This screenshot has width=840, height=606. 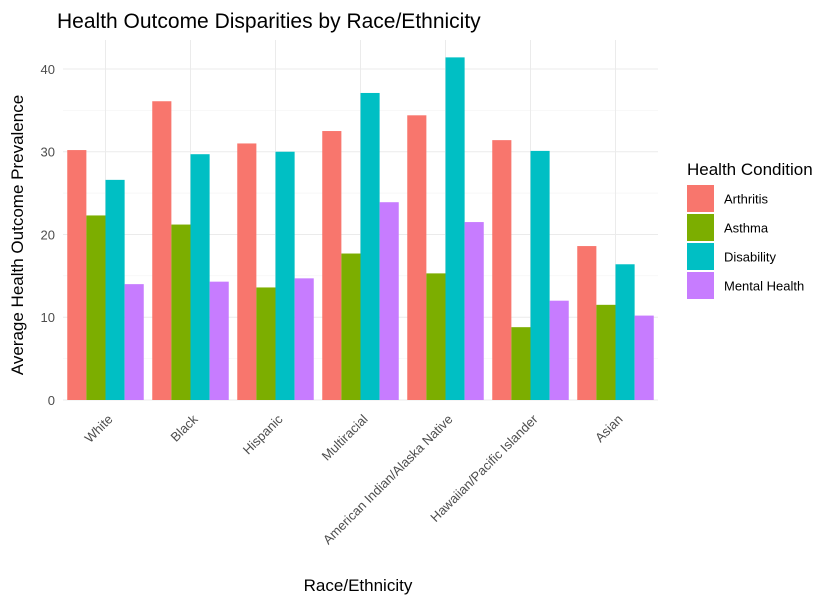 What do you see at coordinates (184, 427) in the screenshot?
I see `x-tick-label: Black` at bounding box center [184, 427].